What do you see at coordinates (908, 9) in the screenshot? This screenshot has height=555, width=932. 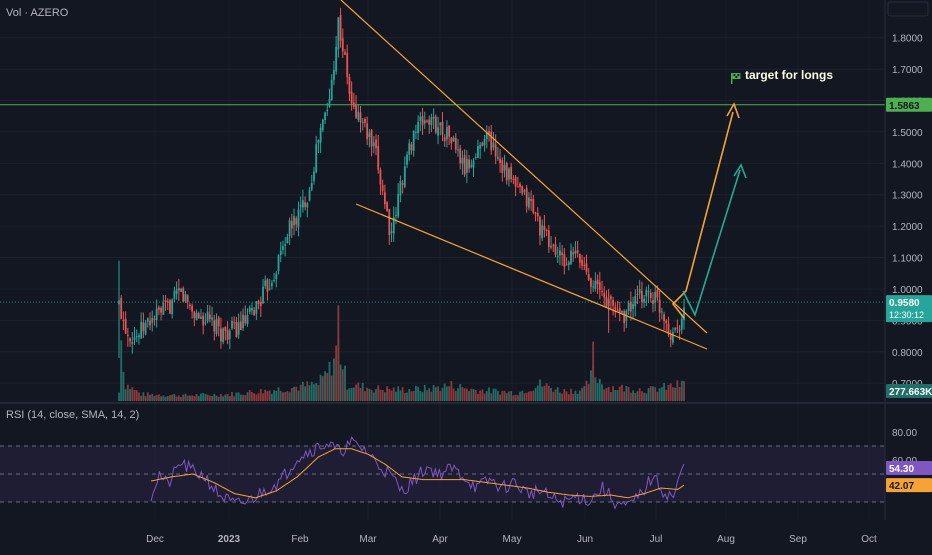 I see `top-price-tag` at bounding box center [908, 9].